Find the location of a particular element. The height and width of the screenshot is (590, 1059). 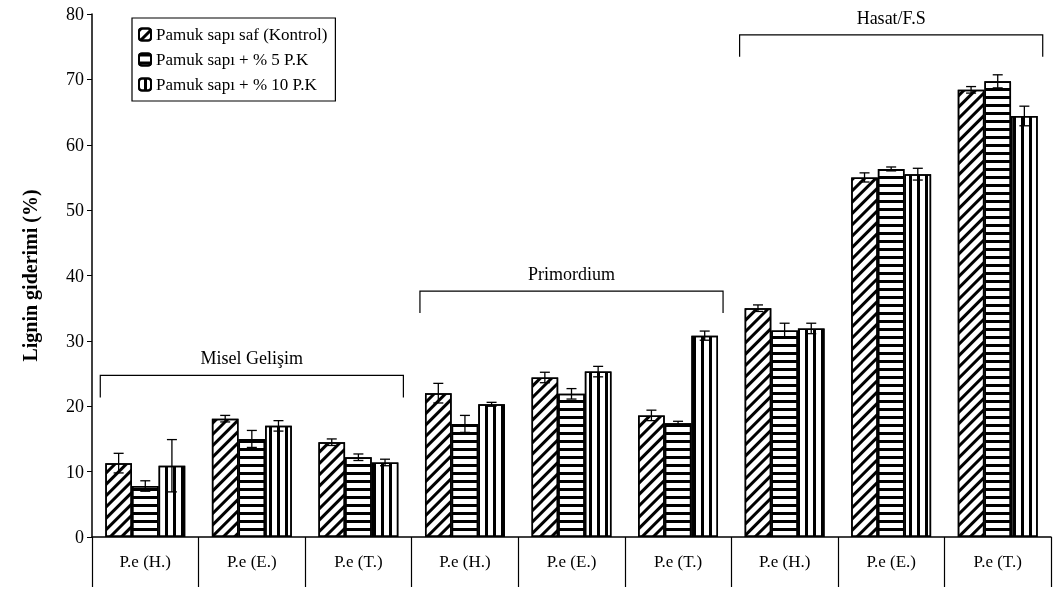

y-tick-label: 70 is located at coordinates (75, 79).